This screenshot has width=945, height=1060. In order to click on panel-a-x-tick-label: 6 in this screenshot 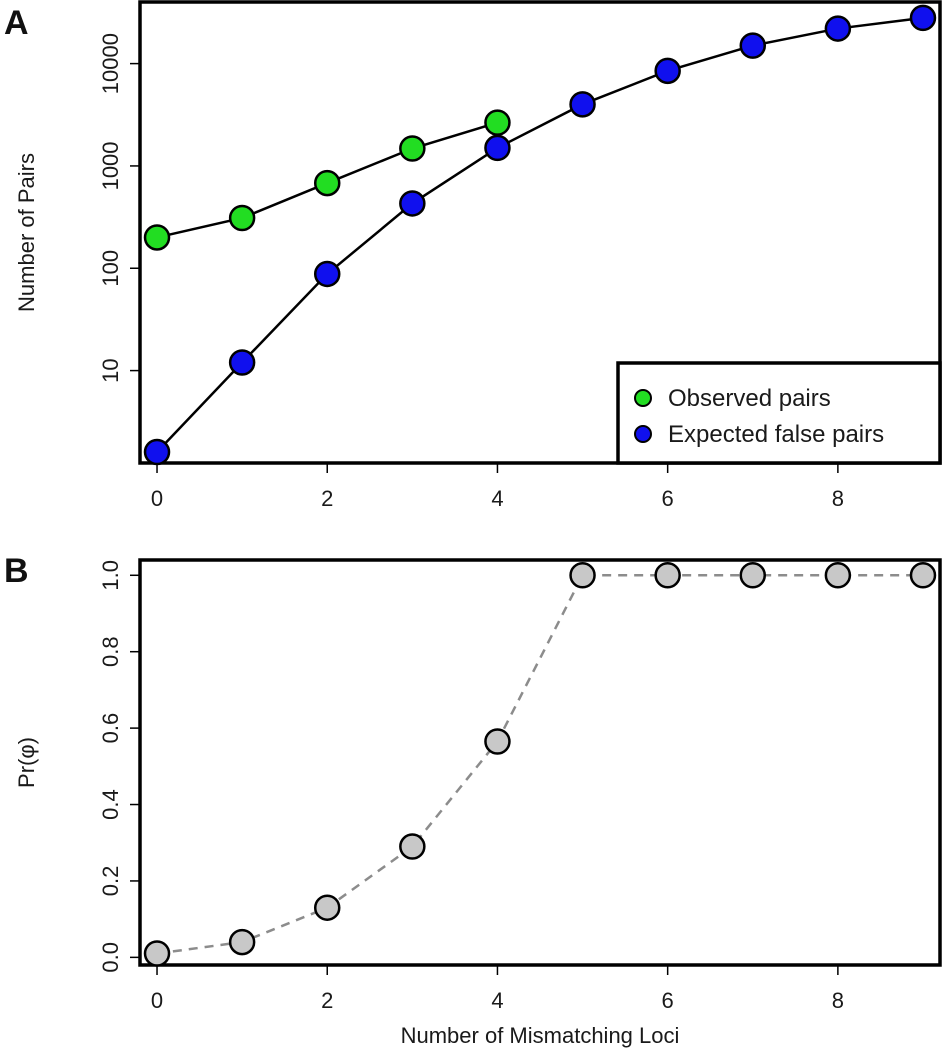, I will do `click(668, 498)`.